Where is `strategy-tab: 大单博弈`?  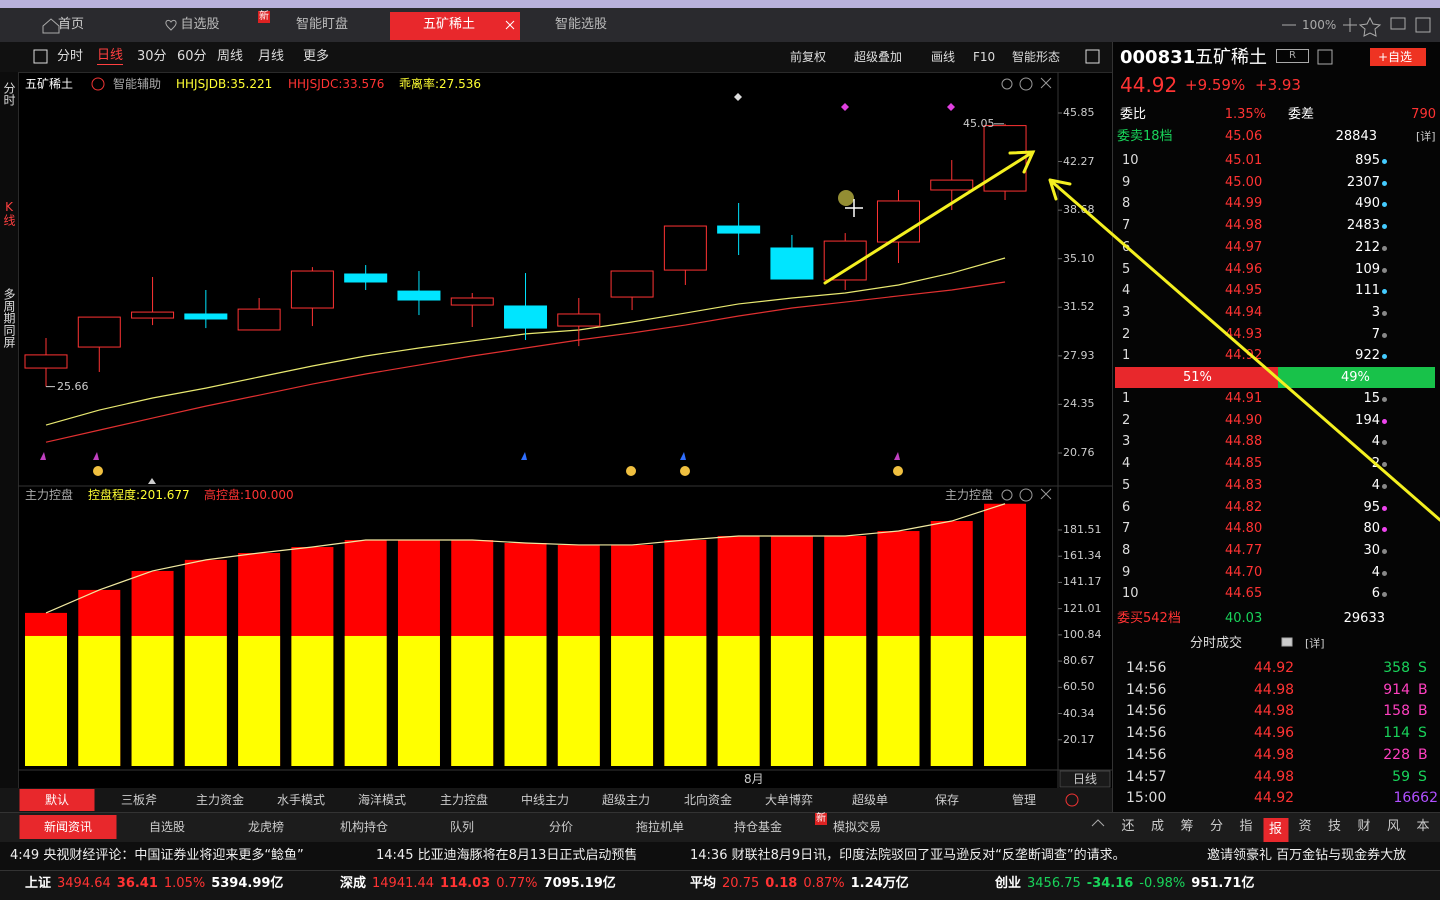 strategy-tab: 大单博弈 is located at coordinates (789, 800).